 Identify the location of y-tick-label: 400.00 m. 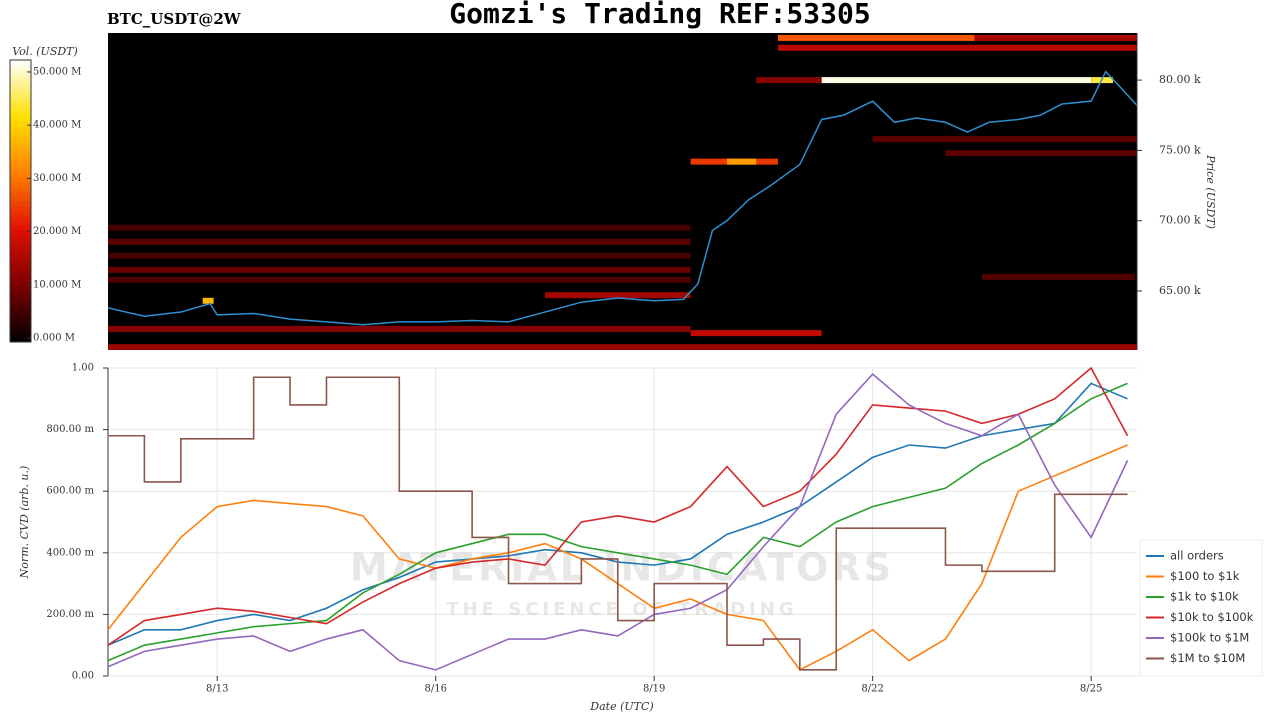
(70, 552).